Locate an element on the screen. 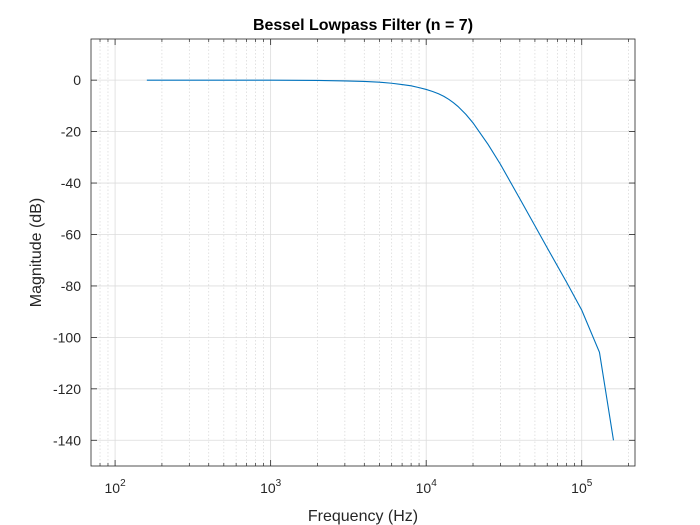 The width and height of the screenshot is (700, 525). y-tick-label: -100 is located at coordinates (67, 337).